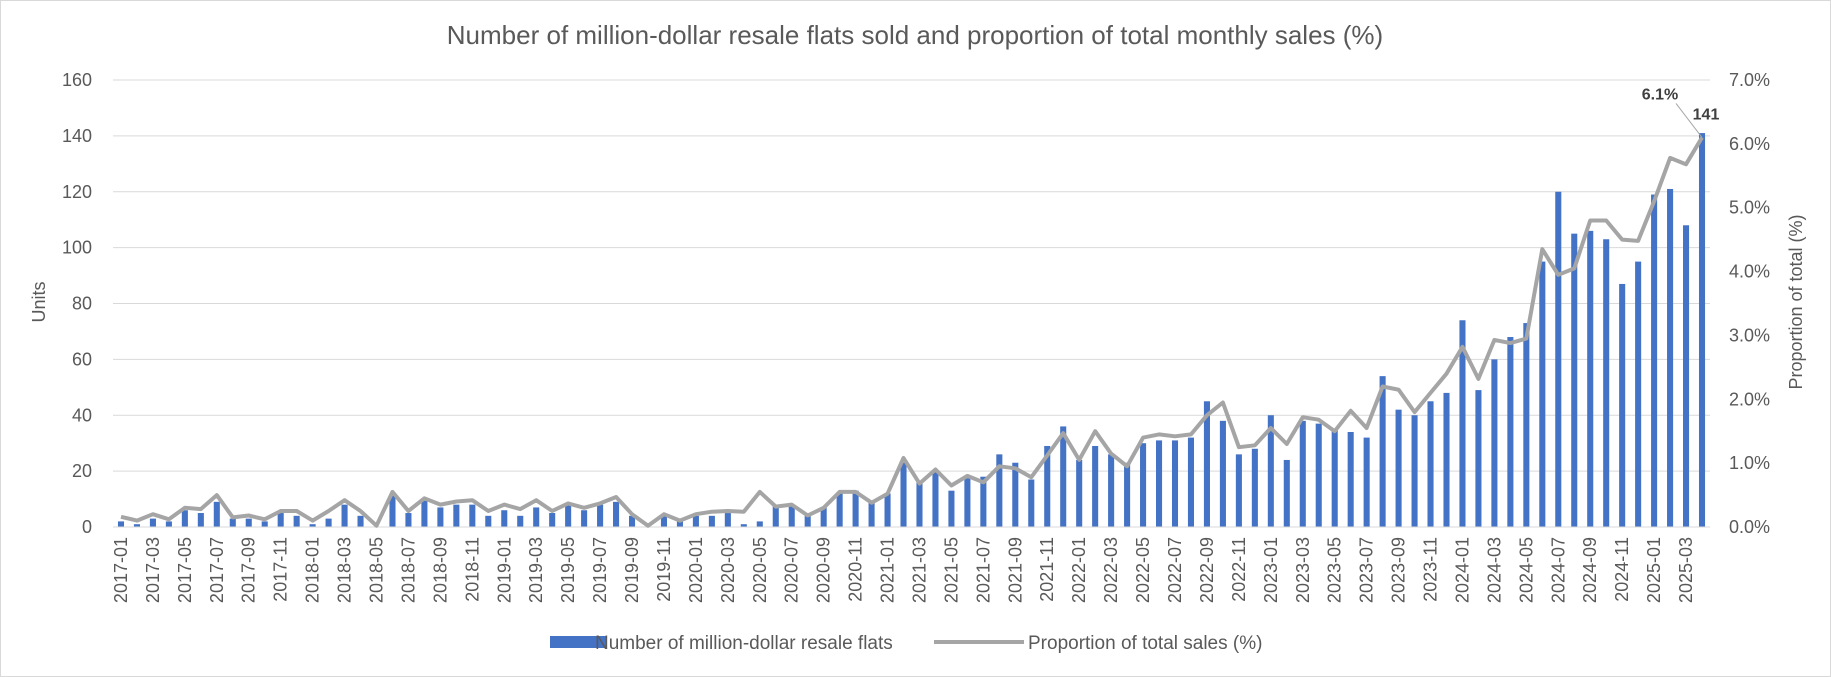  I want to click on x-tick-label: 2018-09, so click(440, 570).